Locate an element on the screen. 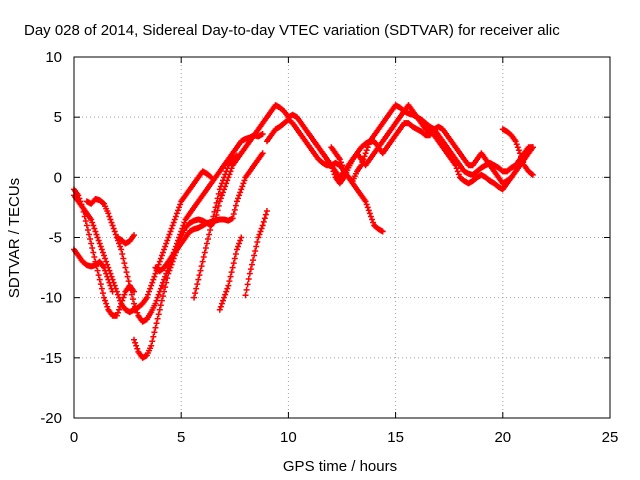 The width and height of the screenshot is (640, 480). x-tick-label: 5 is located at coordinates (181, 437).